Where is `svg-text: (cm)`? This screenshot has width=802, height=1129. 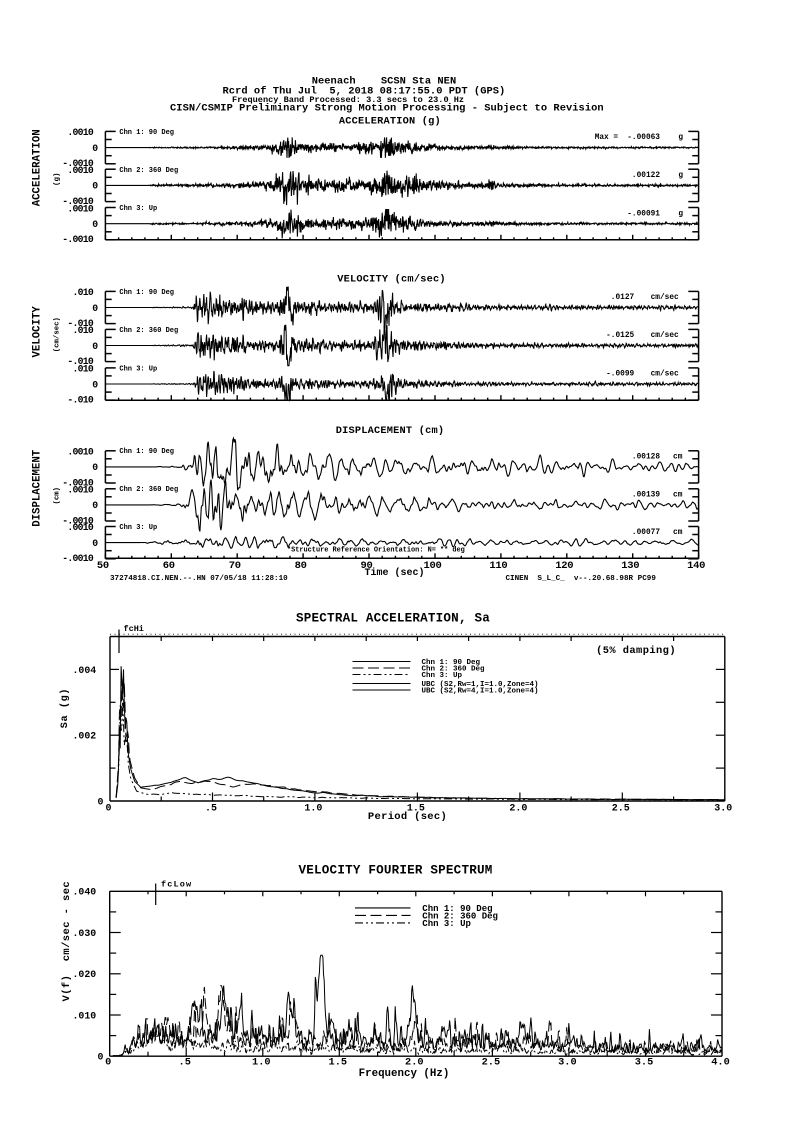 svg-text: (cm) is located at coordinates (58, 496).